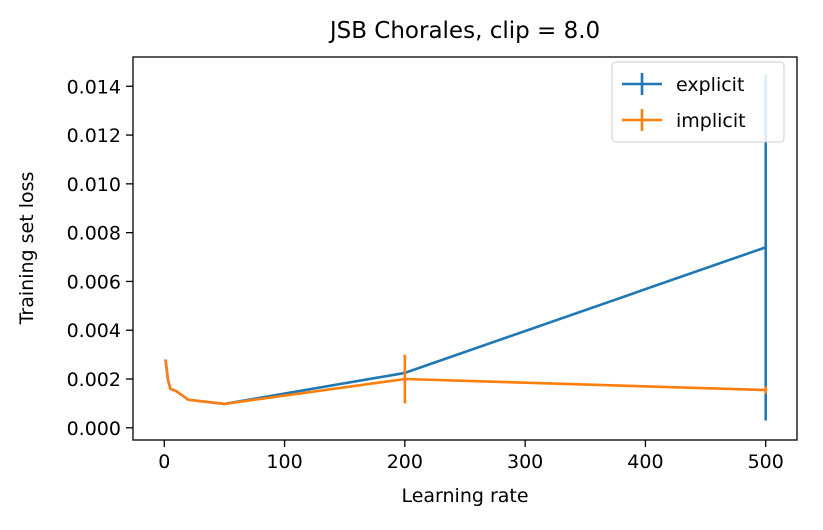 This screenshot has width=823, height=530. What do you see at coordinates (464, 496) in the screenshot?
I see `x-axis-label: Learning rate` at bounding box center [464, 496].